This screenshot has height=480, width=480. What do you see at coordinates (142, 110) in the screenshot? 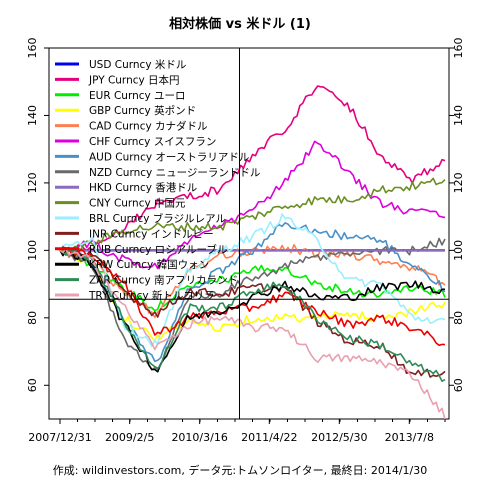
I see `legend-label-4: GBP Curncy 英ポンド` at bounding box center [142, 110].